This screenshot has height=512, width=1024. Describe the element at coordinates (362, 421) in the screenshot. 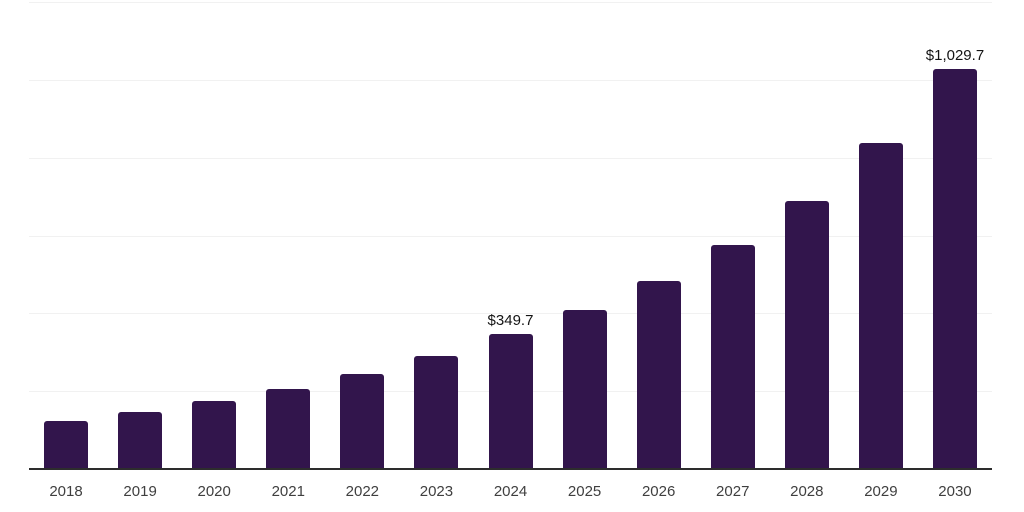

I see `bar-2022` at that location.